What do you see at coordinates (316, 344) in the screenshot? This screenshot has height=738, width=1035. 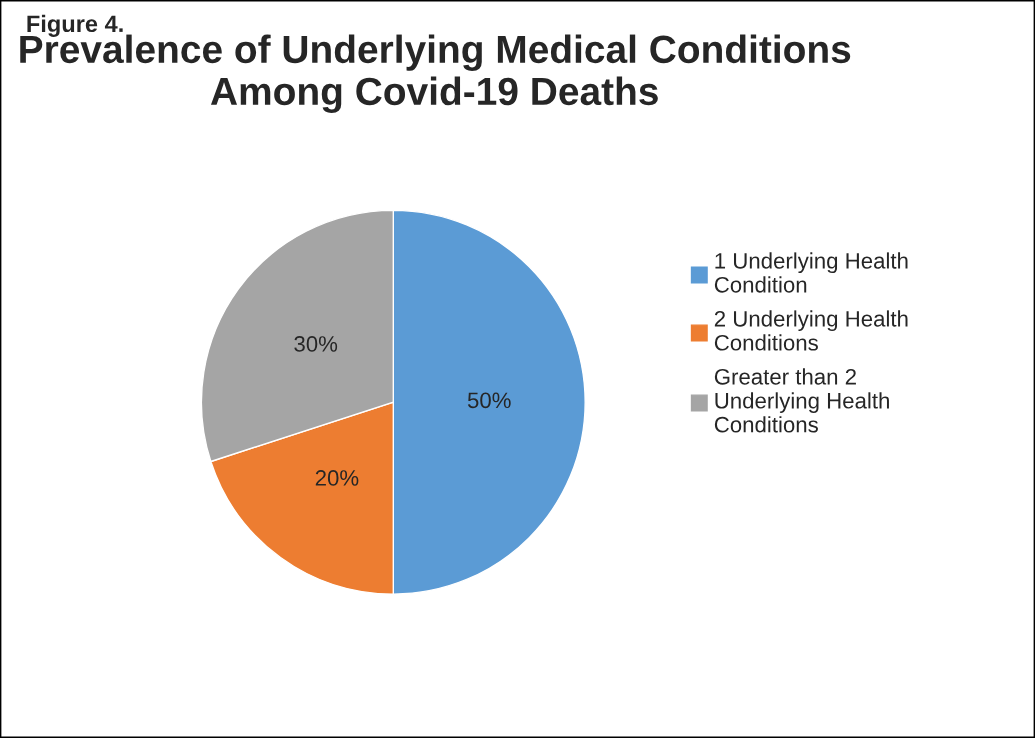 I see `data-label: 30%` at bounding box center [316, 344].